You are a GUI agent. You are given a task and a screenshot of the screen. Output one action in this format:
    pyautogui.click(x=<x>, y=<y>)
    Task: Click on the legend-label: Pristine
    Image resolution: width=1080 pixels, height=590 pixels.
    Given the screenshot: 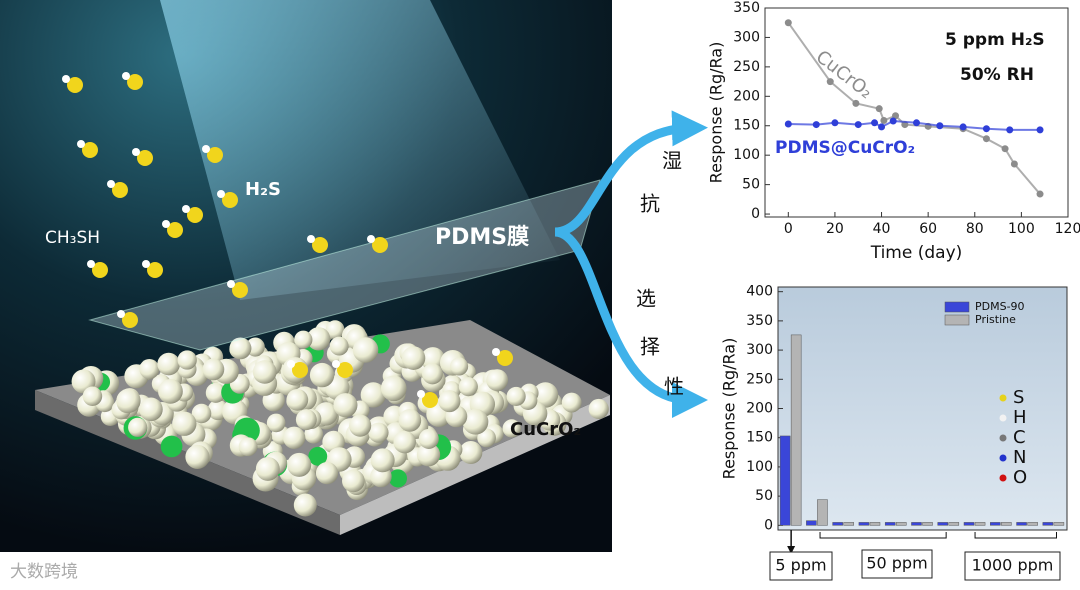 What is the action you would take?
    pyautogui.click(x=995, y=319)
    